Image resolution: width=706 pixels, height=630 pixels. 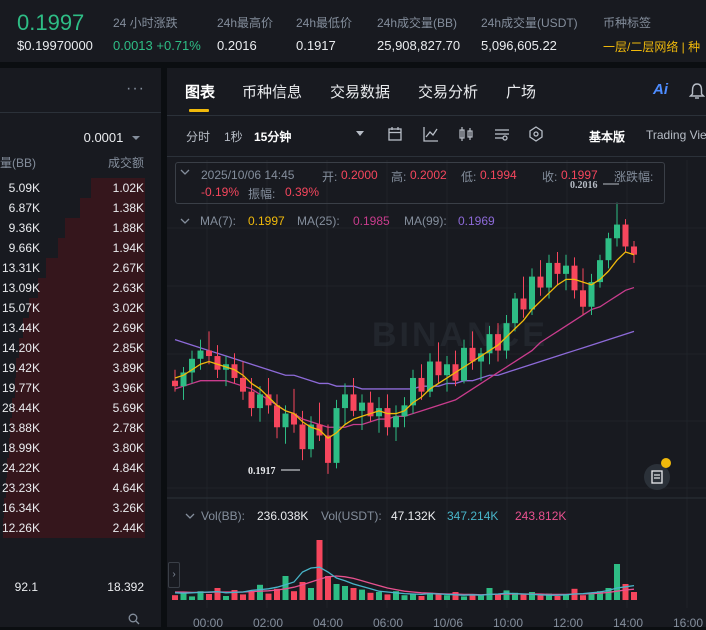 What do you see at coordinates (627, 23) in the screenshot?
I see `stat-label-tags: 币种标签` at bounding box center [627, 23].